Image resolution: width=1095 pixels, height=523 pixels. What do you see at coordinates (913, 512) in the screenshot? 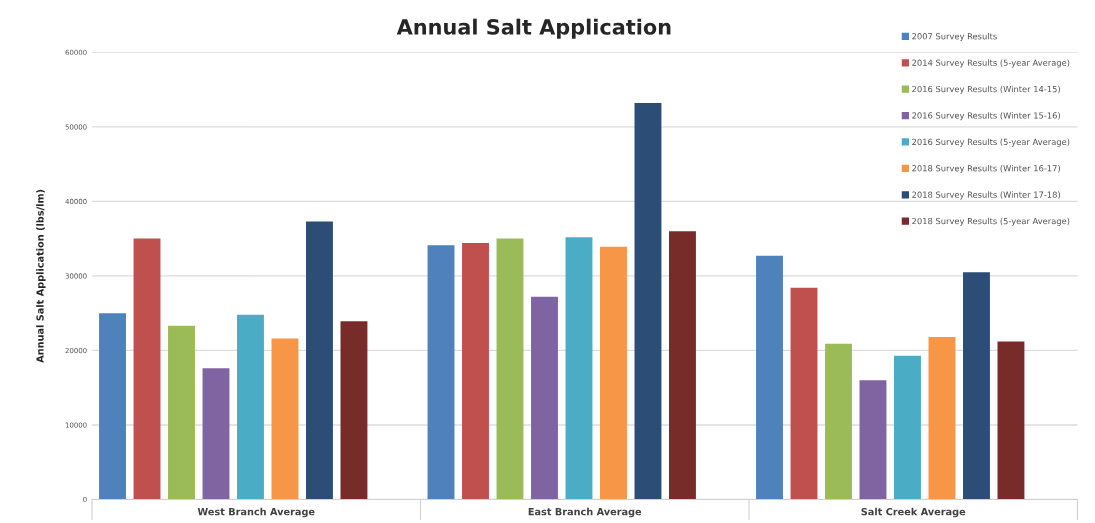
I see `x-tick-label: Salt Creek Average` at bounding box center [913, 512].